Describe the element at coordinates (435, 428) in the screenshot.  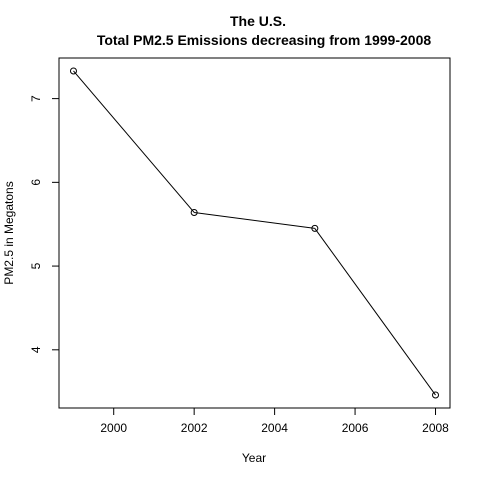
I see `x-tick-label: 2008` at that location.